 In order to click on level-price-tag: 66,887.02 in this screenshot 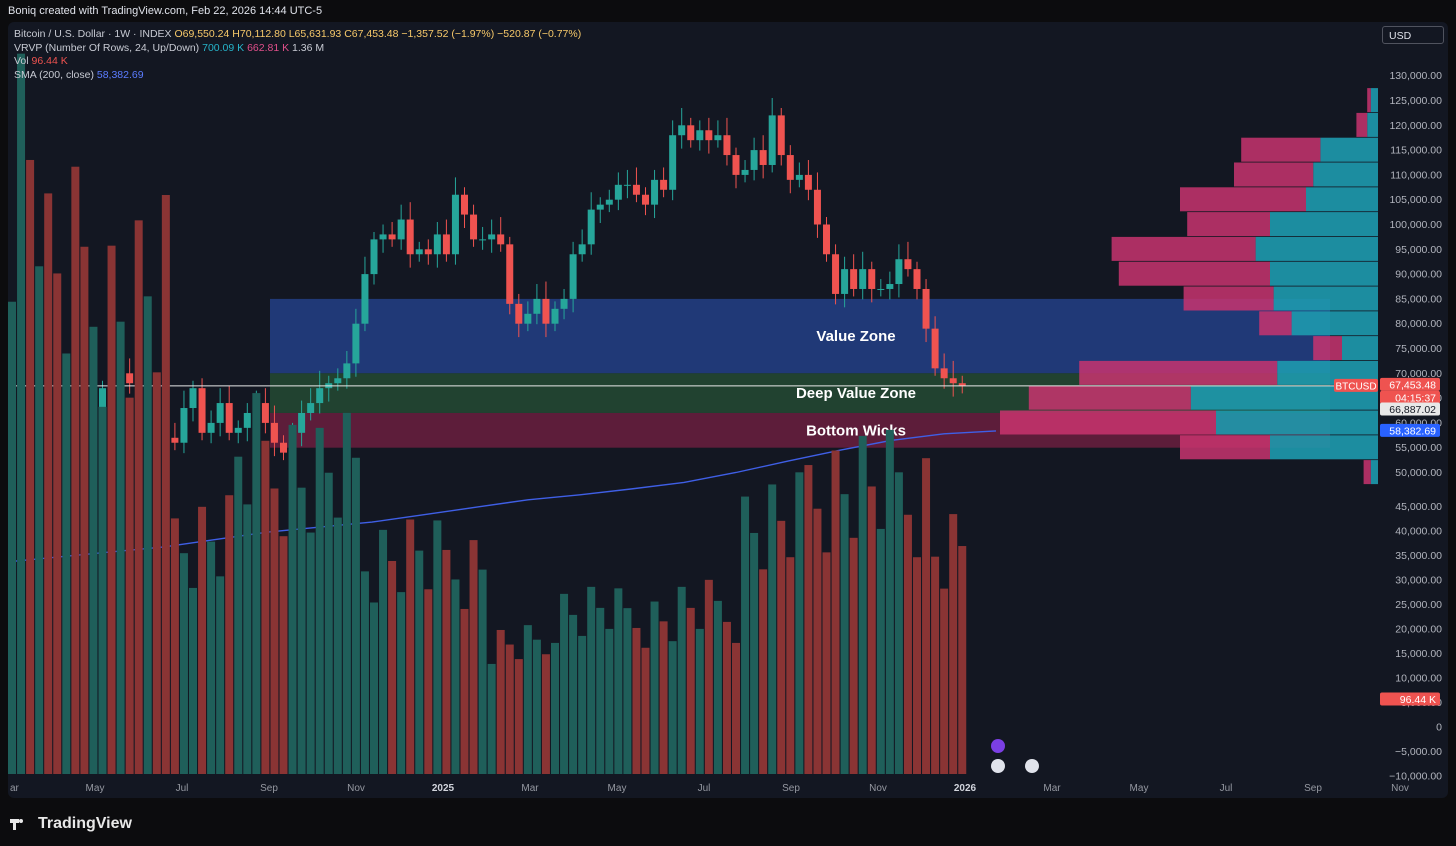, I will do `click(1412, 410)`.